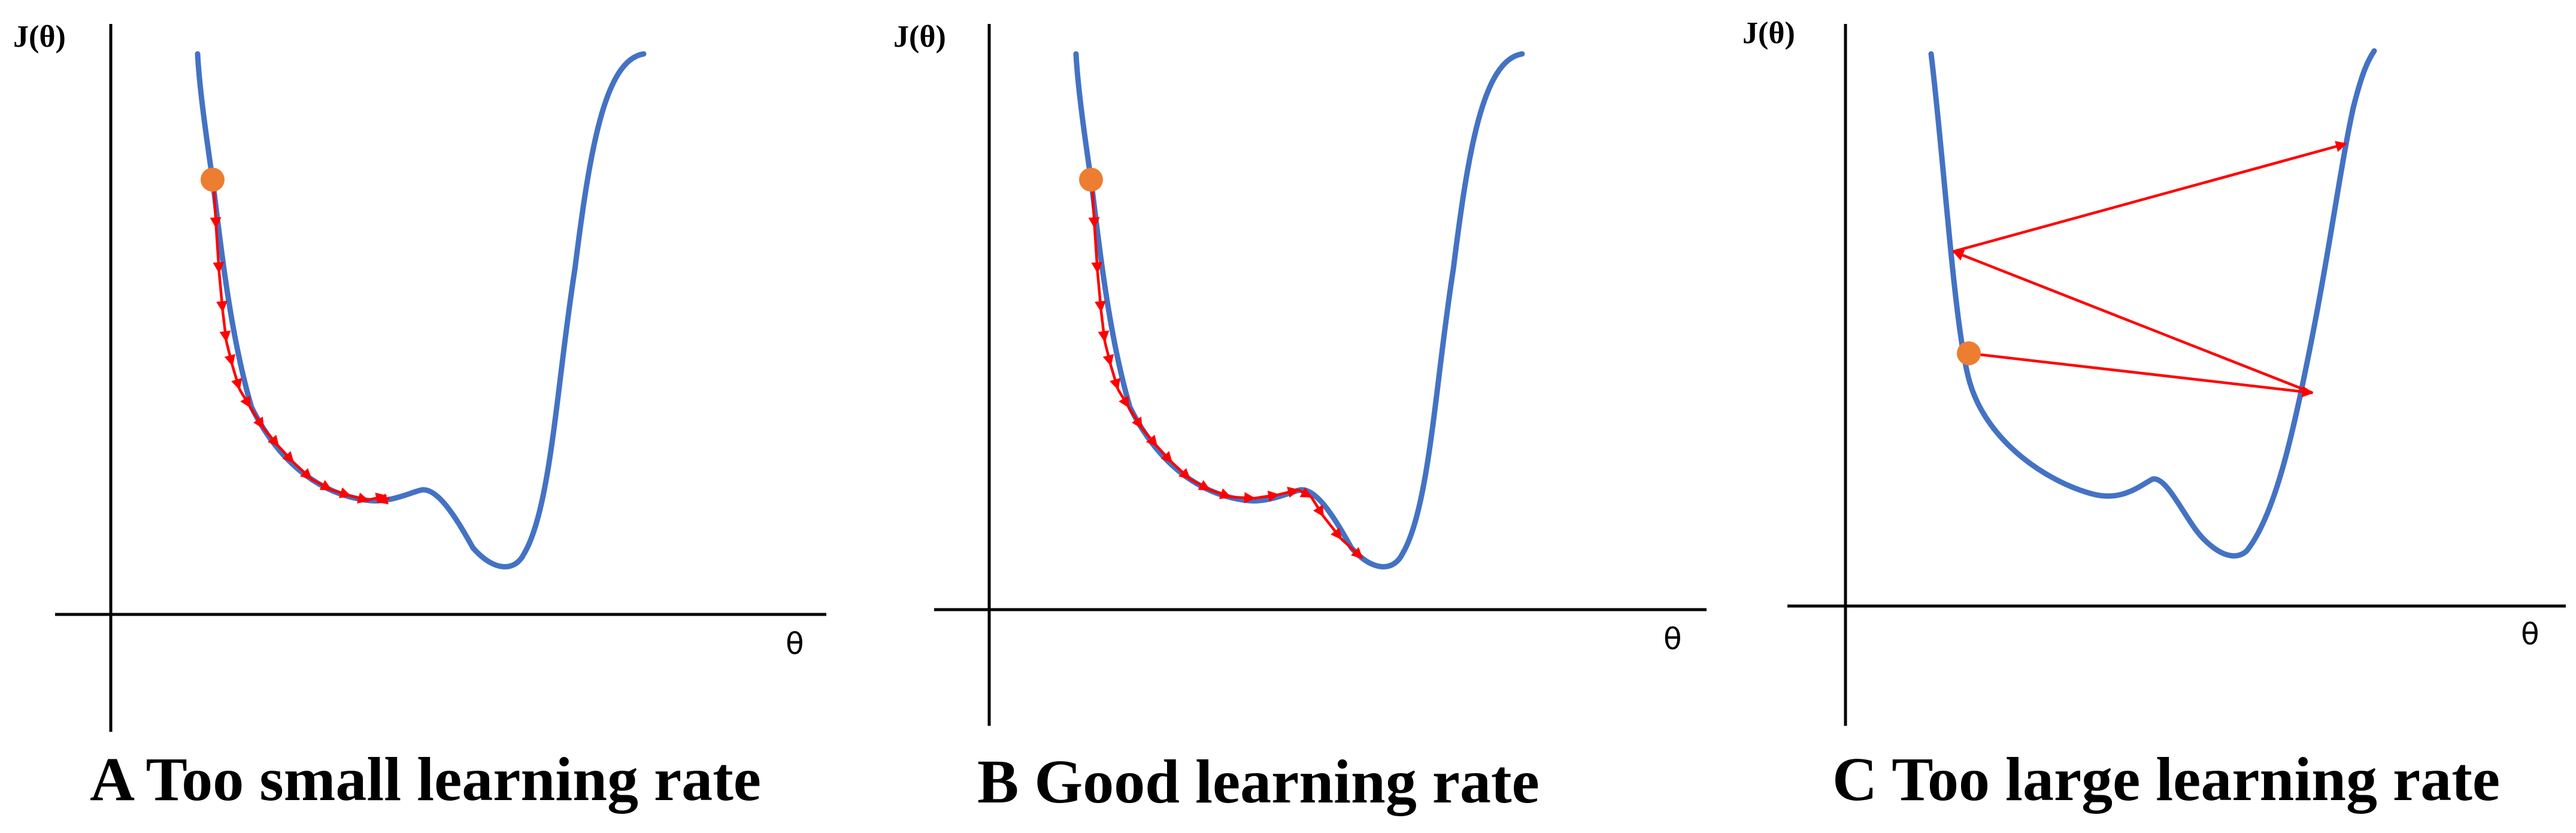 This screenshot has width=2576, height=833. Describe the element at coordinates (39, 37) in the screenshot. I see `panel-a-y-axis-label: J(θ)` at that location.